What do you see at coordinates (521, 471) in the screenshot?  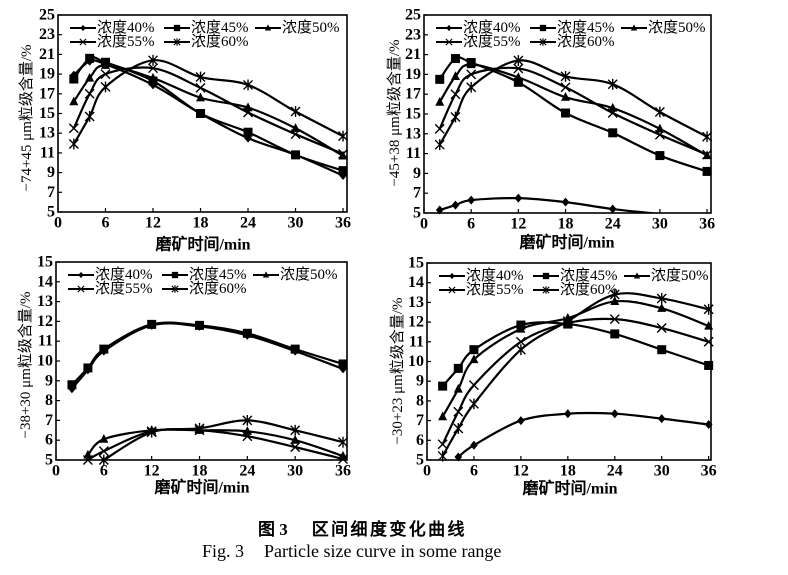 I see `x-tick-label: 12` at bounding box center [521, 471].